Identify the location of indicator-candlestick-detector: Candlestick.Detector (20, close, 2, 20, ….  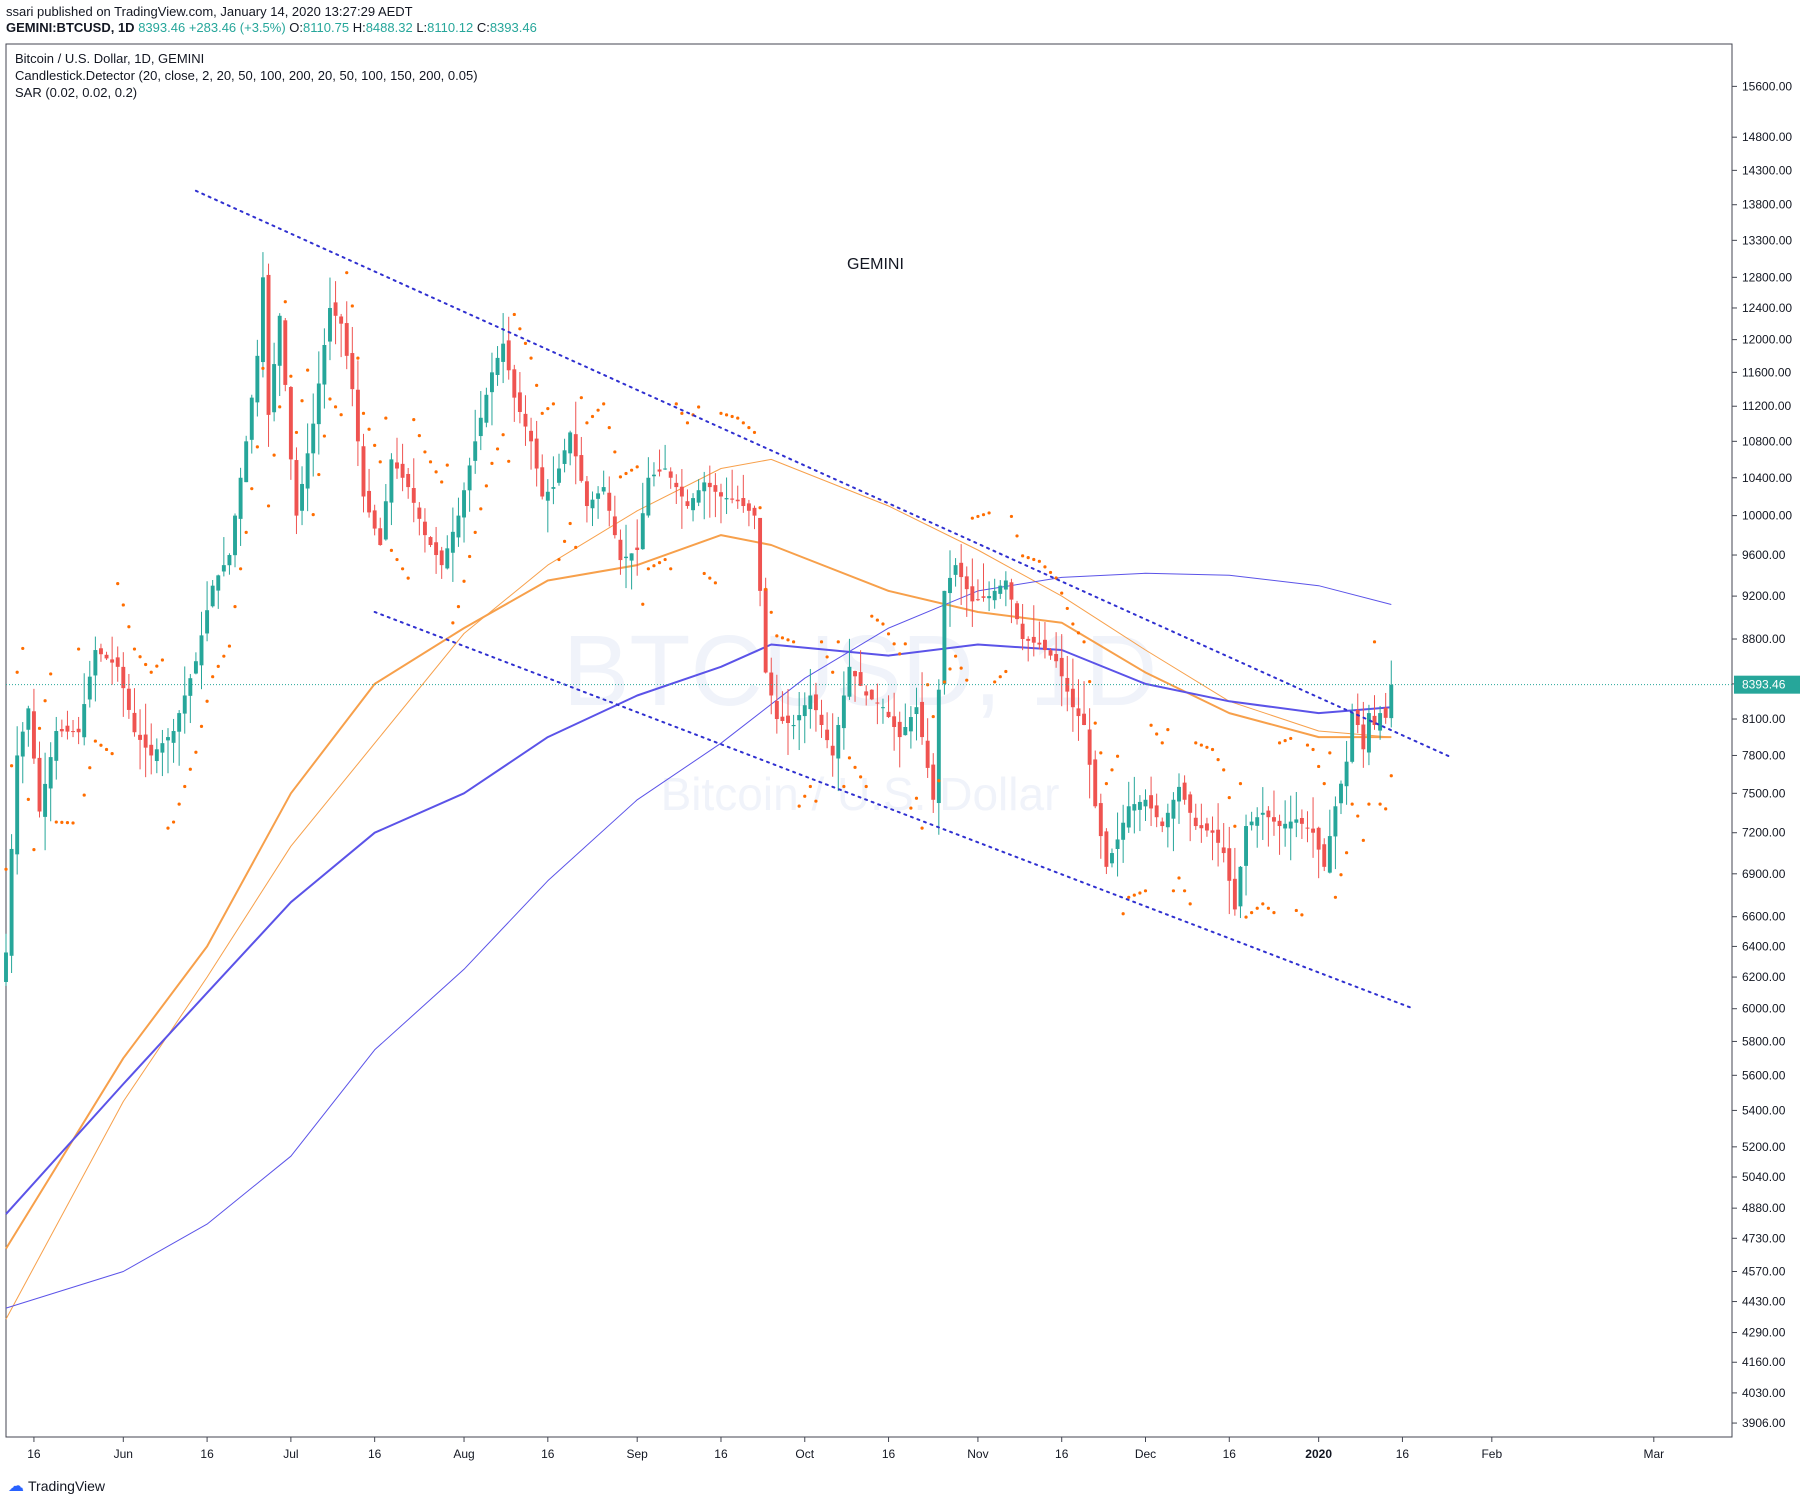
(246, 75).